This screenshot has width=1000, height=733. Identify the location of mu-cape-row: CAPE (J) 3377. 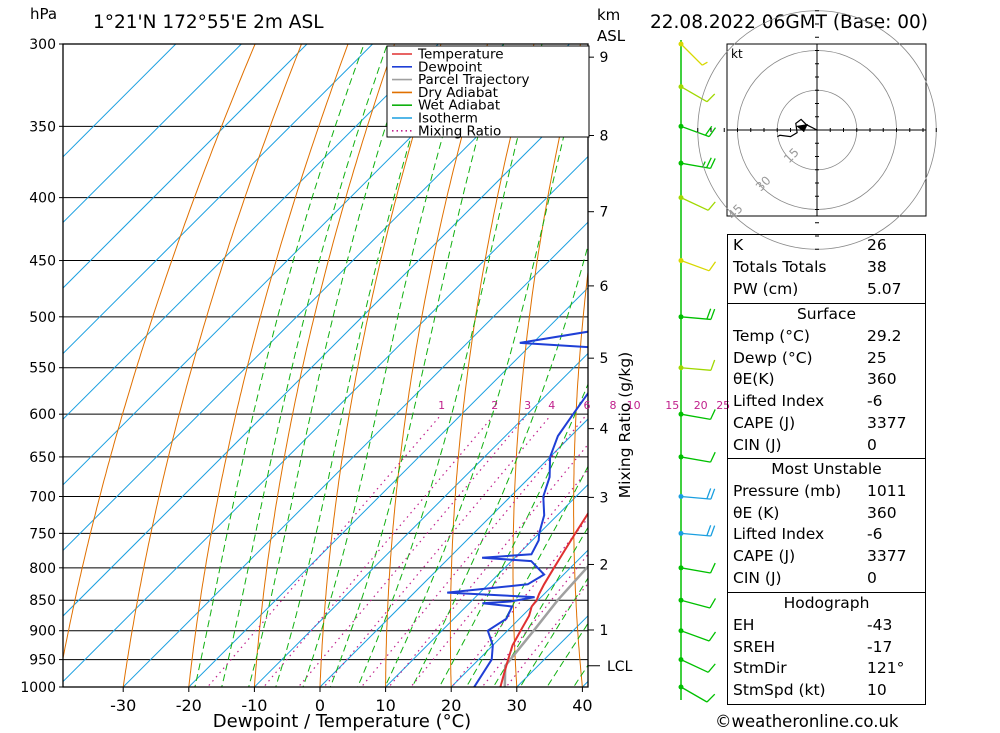
(826, 557).